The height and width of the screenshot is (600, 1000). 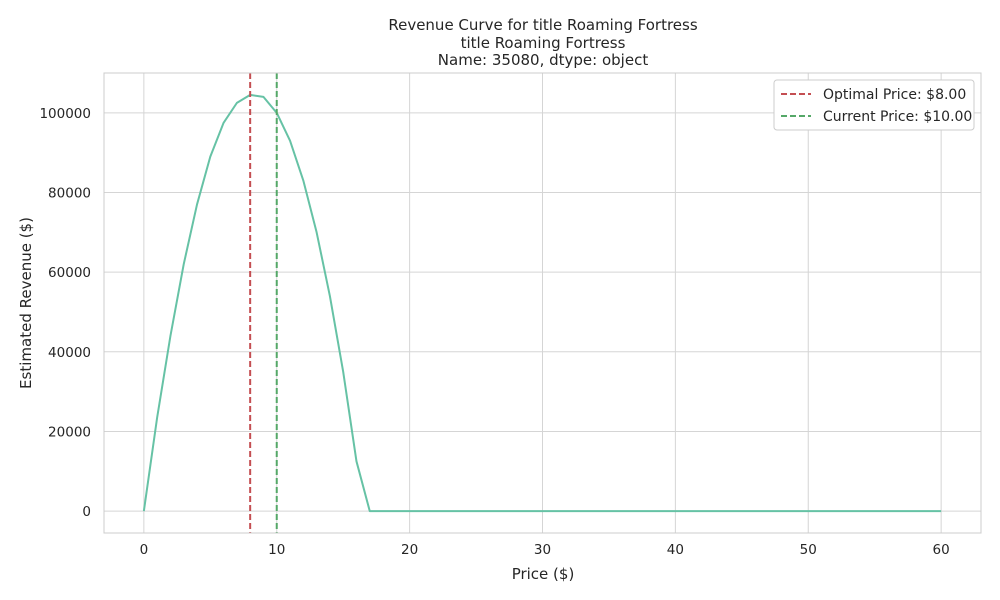 What do you see at coordinates (409, 550) in the screenshot?
I see `x-tick-label: 20` at bounding box center [409, 550].